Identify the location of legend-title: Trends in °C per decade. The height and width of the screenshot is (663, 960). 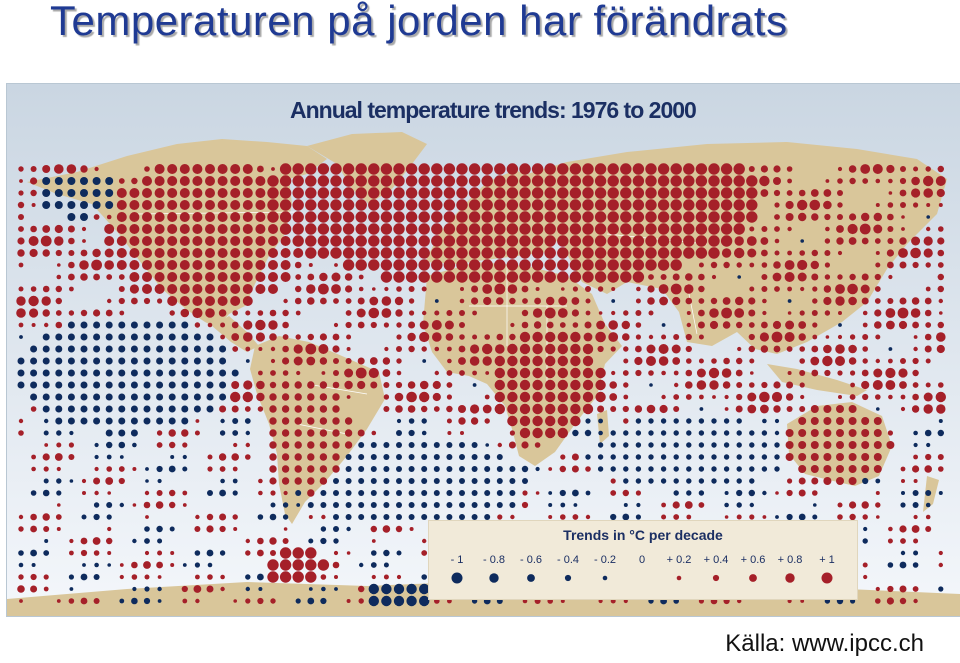
(643, 535).